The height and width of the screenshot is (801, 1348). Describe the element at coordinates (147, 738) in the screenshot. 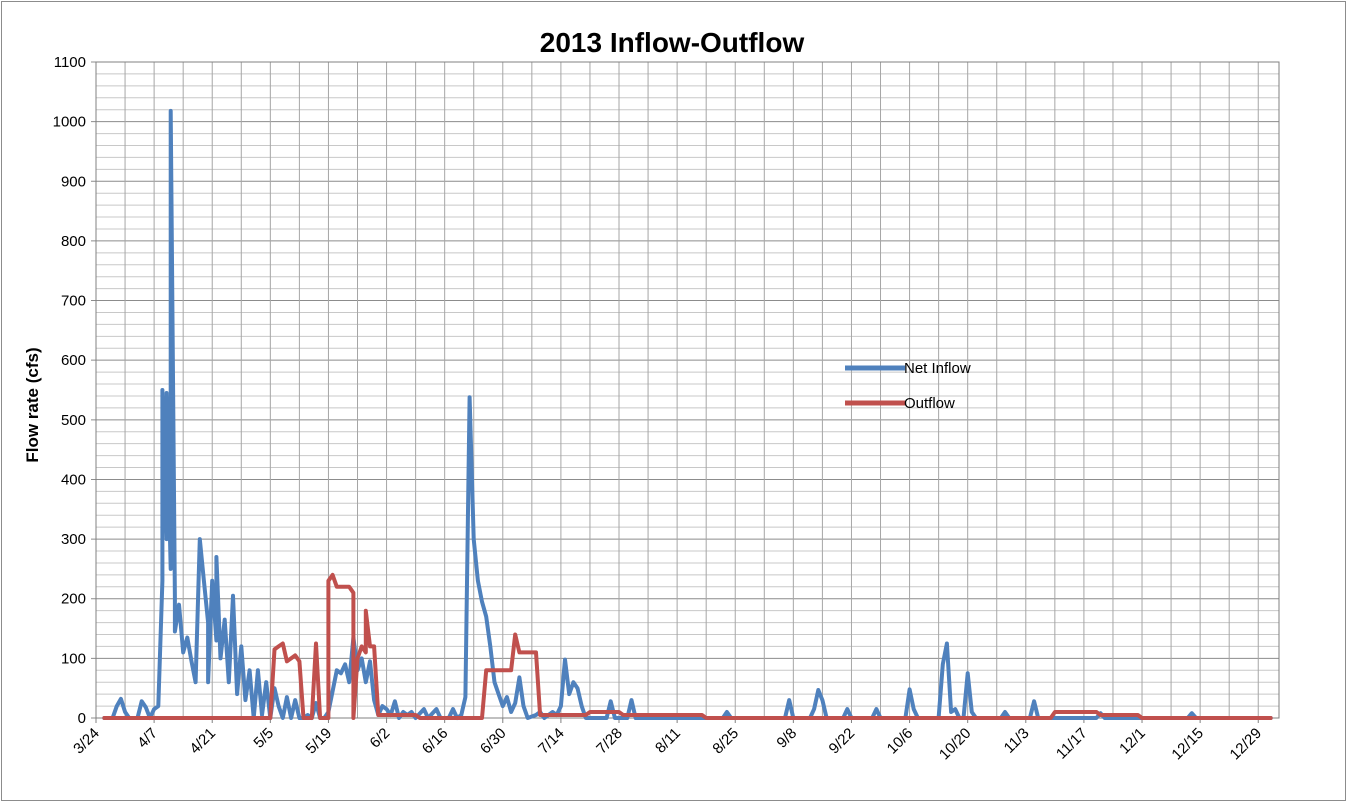

I see `x-tick-label: 4/7` at that location.